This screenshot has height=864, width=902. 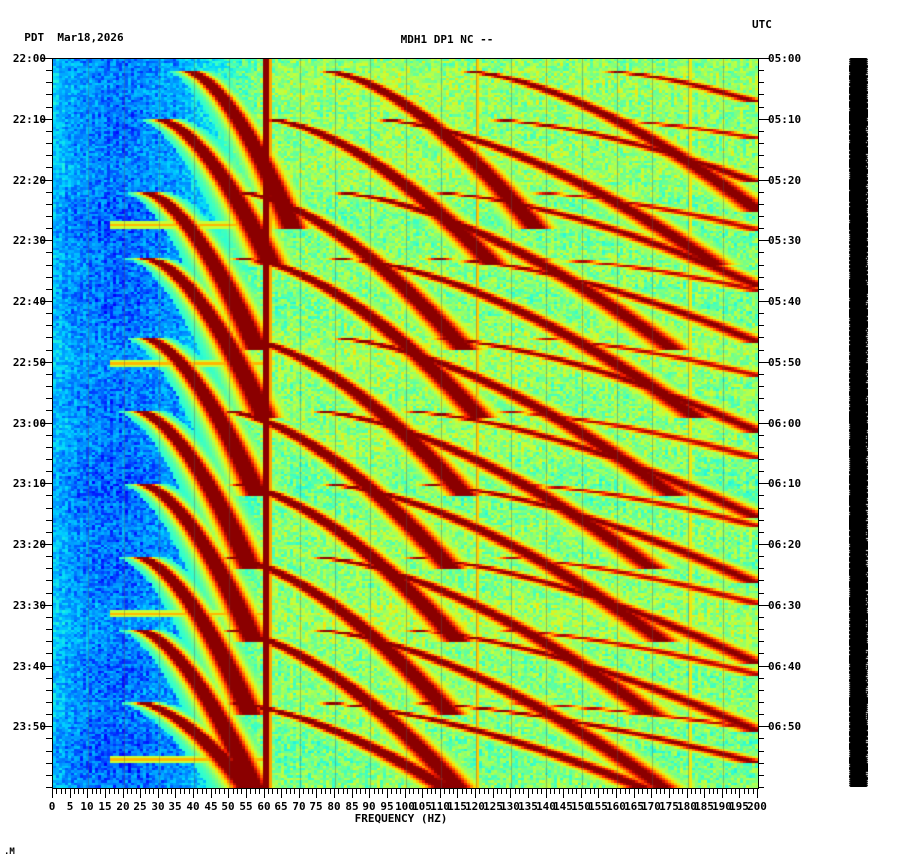 I want to click on x-axis-label: 165, so click(x=634, y=806).